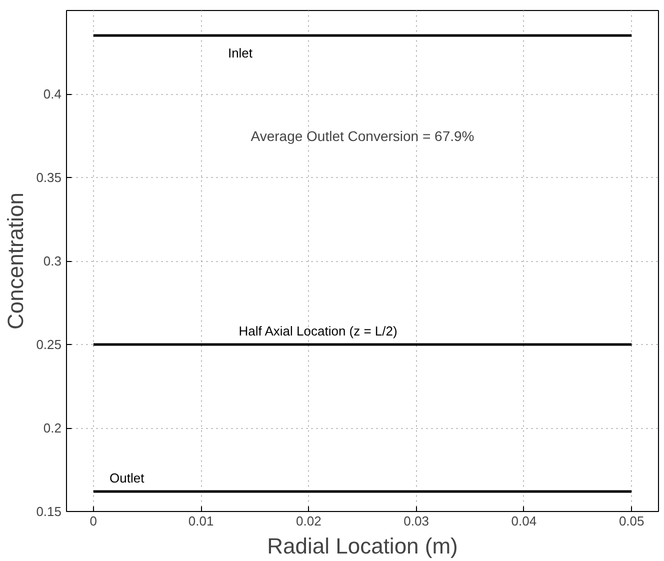  I want to click on y-tick-label: 0.4, so click(52, 94).